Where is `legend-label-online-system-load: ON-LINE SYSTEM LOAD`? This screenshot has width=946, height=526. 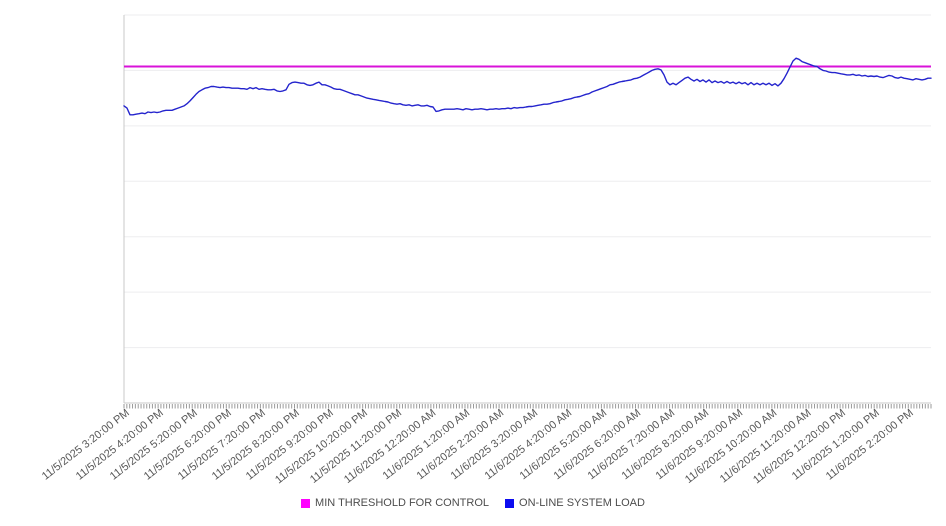 legend-label-online-system-load: ON-LINE SYSTEM LOAD is located at coordinates (582, 503).